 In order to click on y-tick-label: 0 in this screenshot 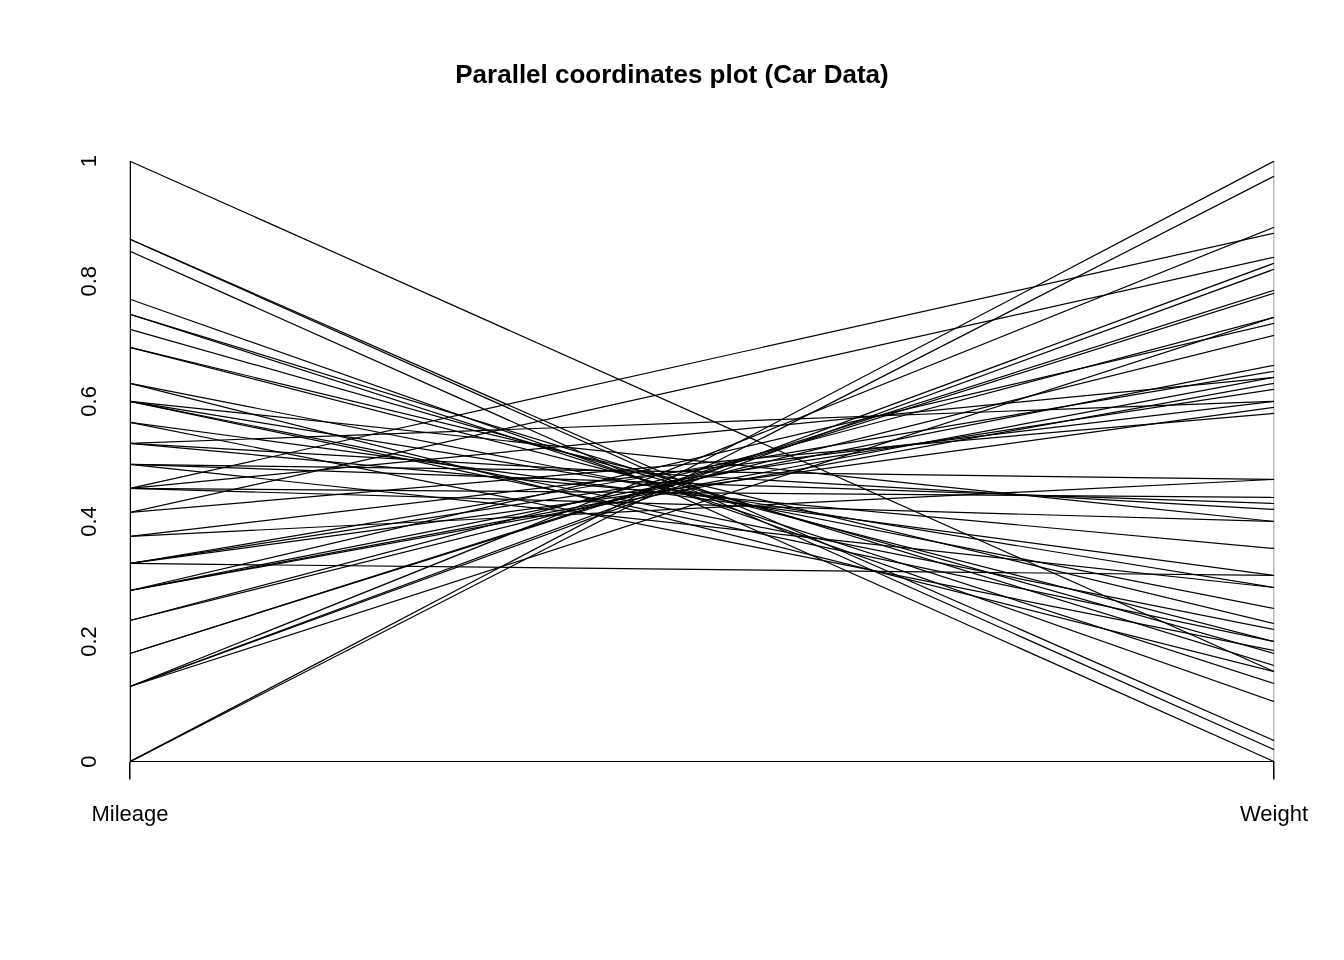, I will do `click(89, 761)`.